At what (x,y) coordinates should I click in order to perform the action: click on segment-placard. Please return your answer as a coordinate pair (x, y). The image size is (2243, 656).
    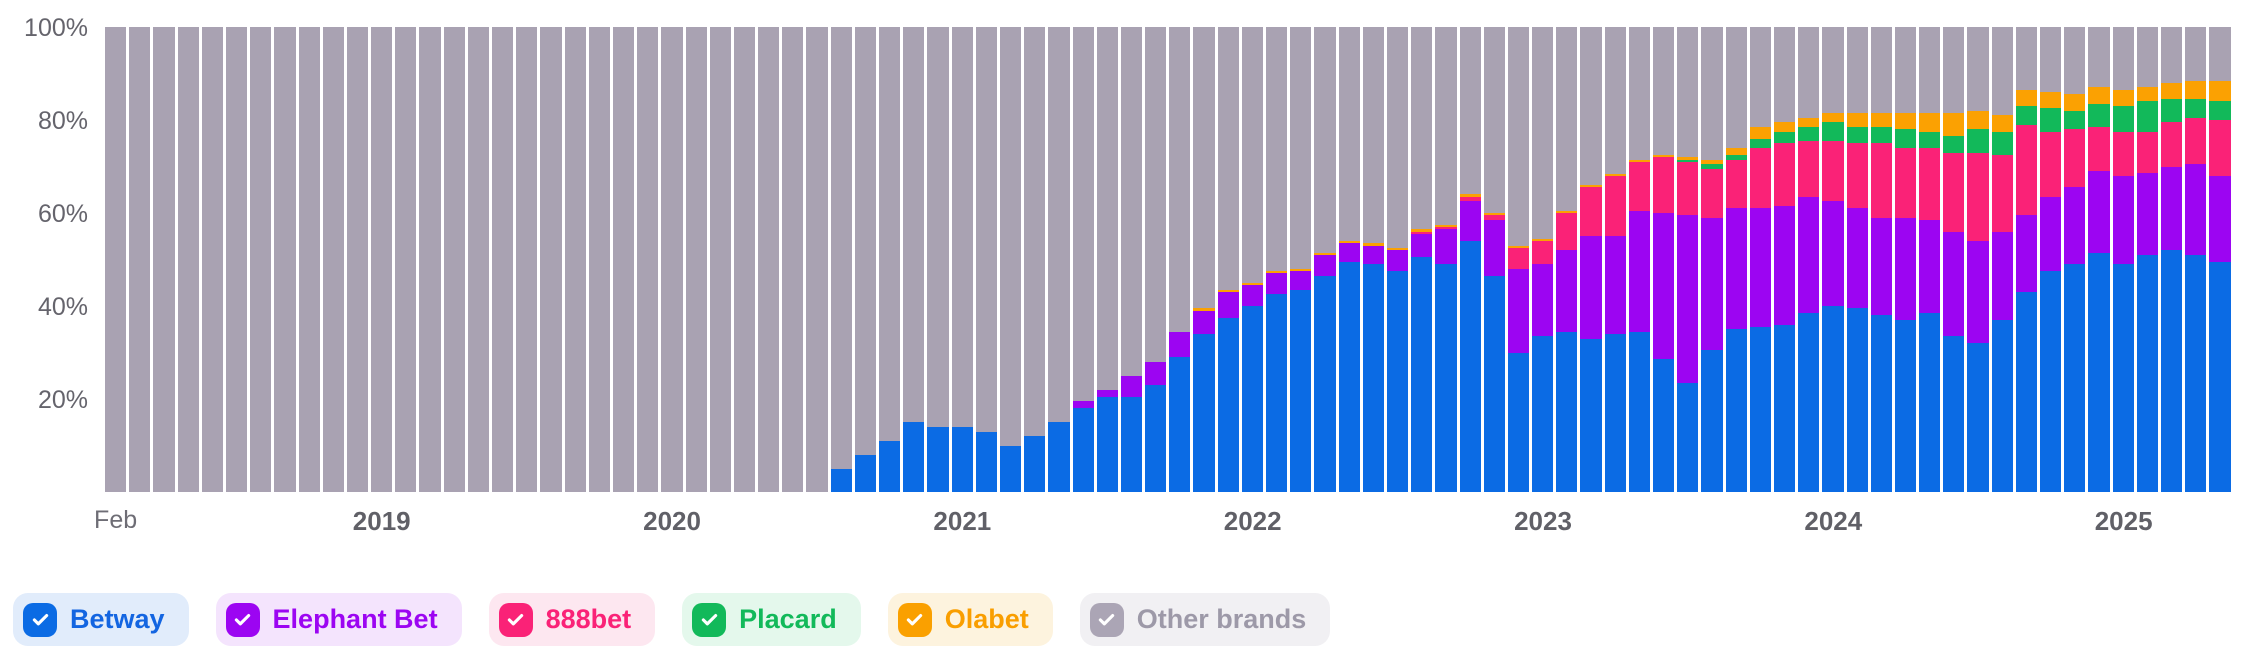
    Looking at the image, I should click on (1905, 138).